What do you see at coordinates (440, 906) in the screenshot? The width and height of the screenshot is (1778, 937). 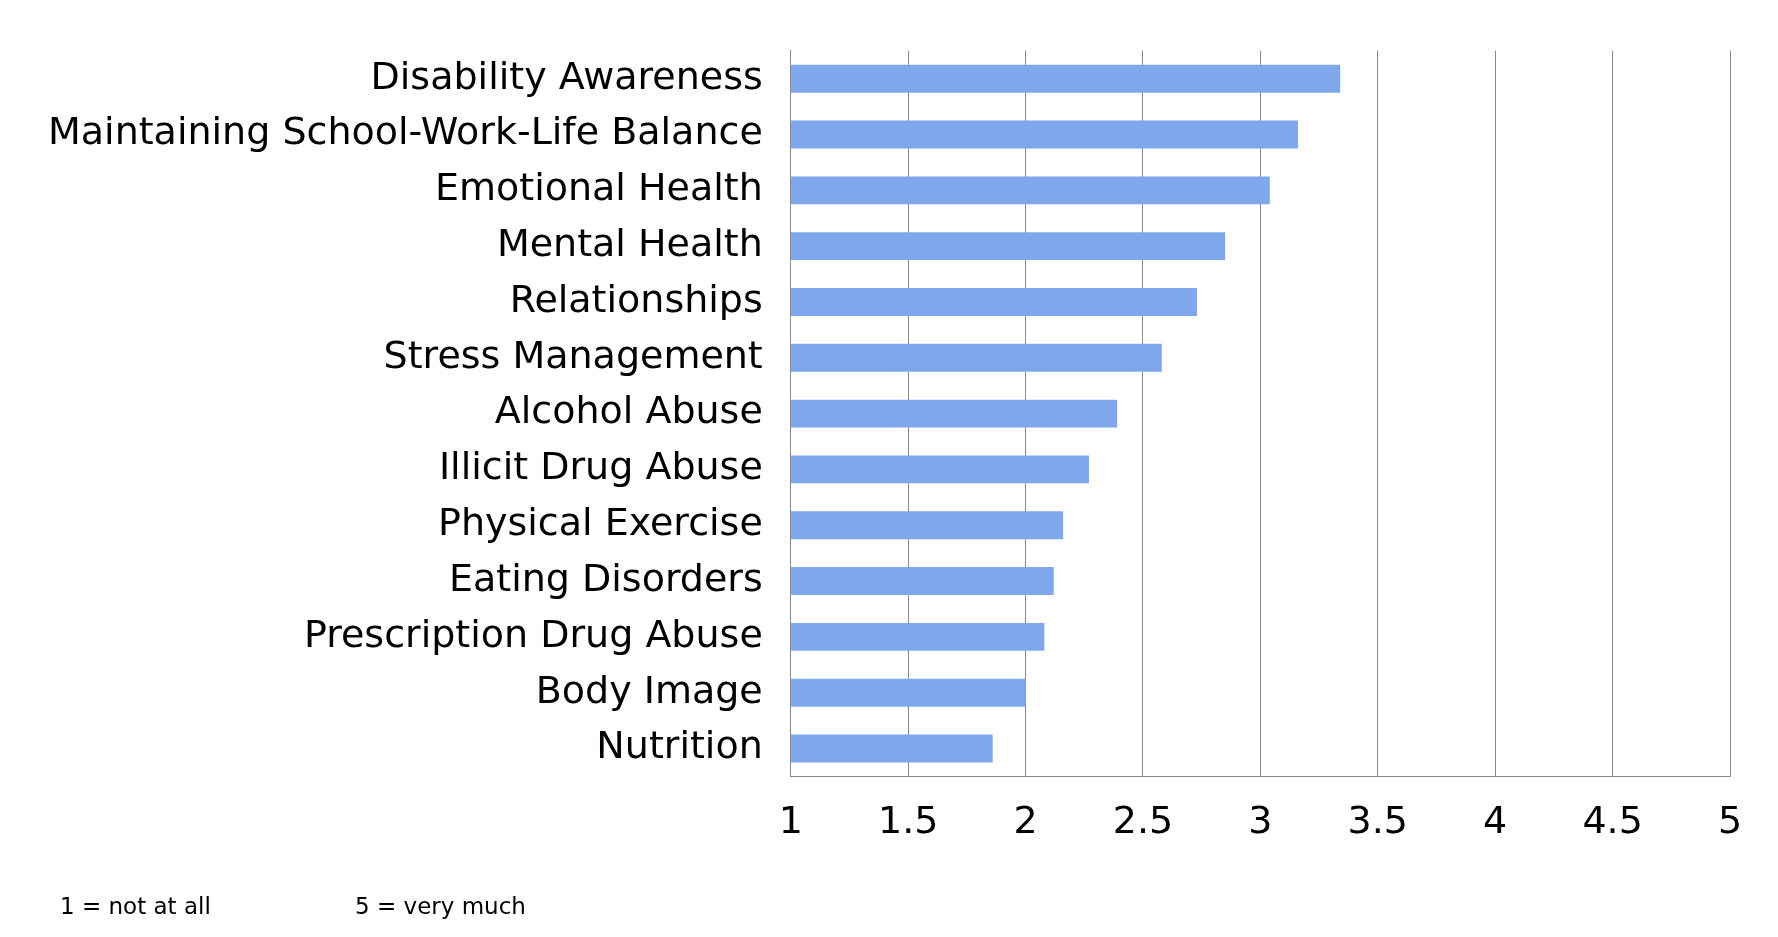 I see `text: 5 = very much` at bounding box center [440, 906].